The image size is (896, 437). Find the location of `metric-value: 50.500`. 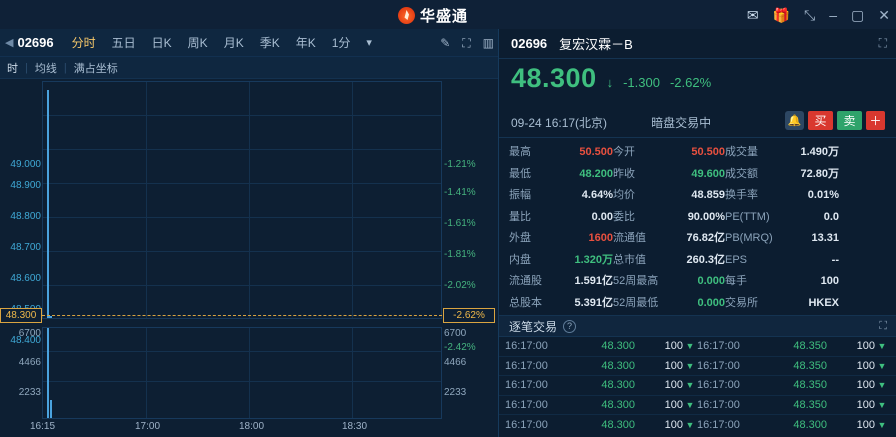

metric-value: 50.500 is located at coordinates (708, 152).